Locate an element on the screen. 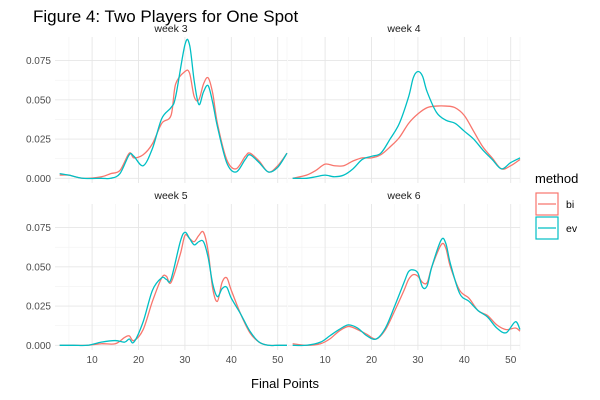  chart-title: Figure 4: Two Players for One Spot is located at coordinates (165, 16).